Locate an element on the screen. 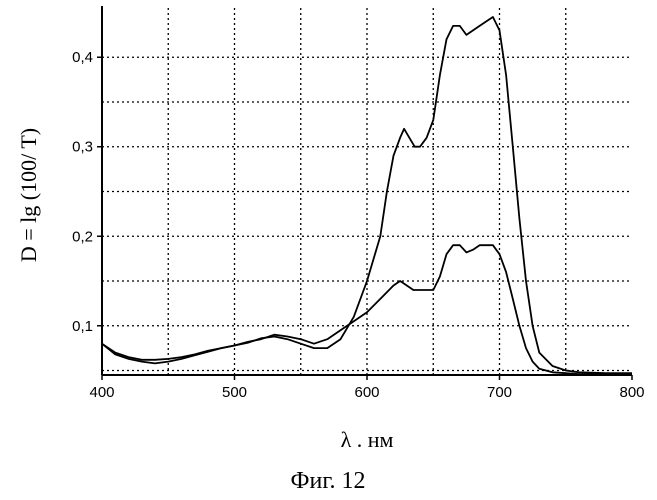 The width and height of the screenshot is (657, 500). y-tick-label: 0,4 is located at coordinates (82, 57).